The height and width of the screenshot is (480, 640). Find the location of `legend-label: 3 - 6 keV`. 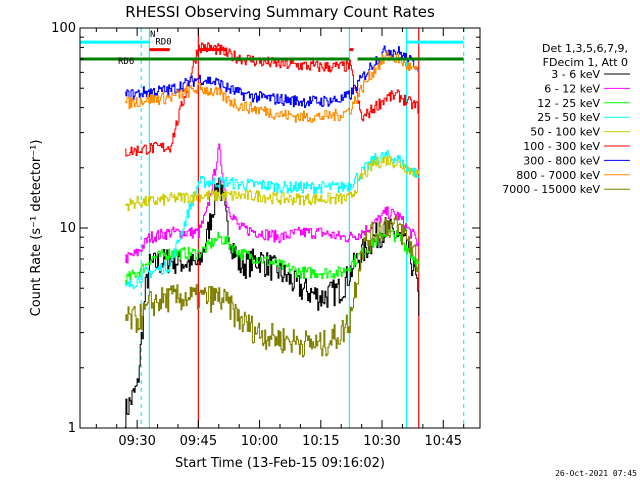

legend-label: 3 - 6 keV is located at coordinates (575, 74).